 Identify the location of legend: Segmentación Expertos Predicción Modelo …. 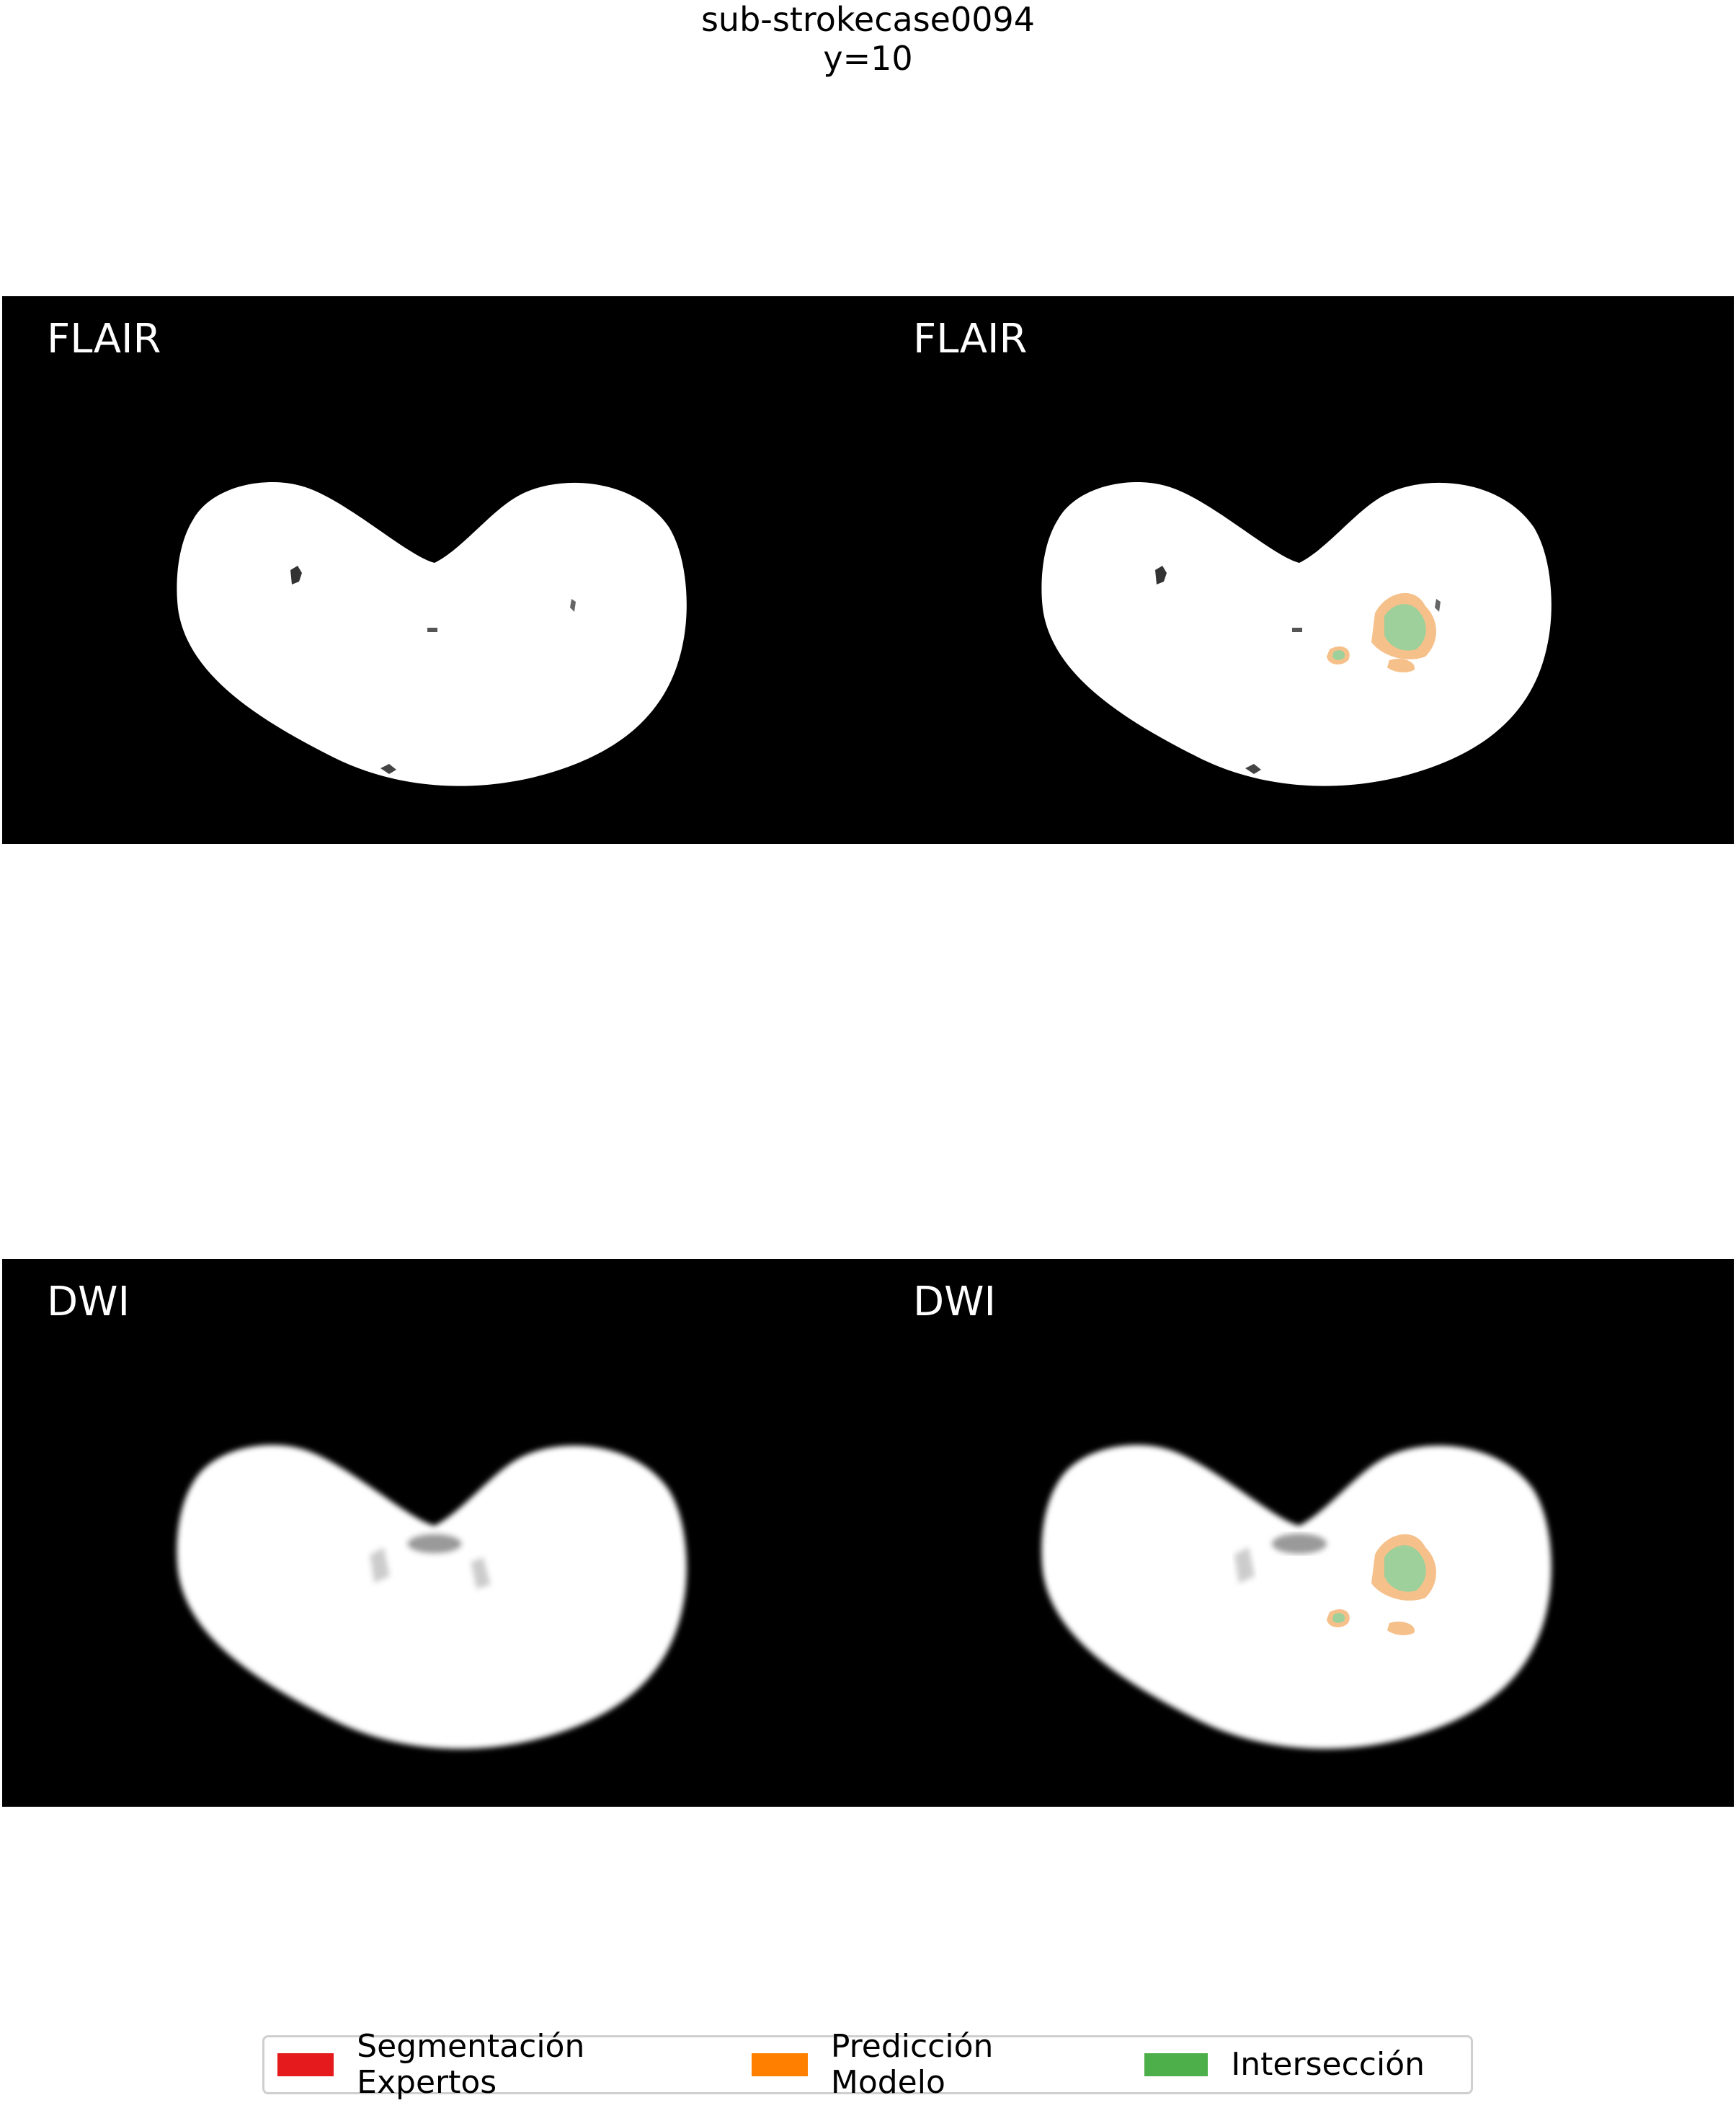
(867, 2064).